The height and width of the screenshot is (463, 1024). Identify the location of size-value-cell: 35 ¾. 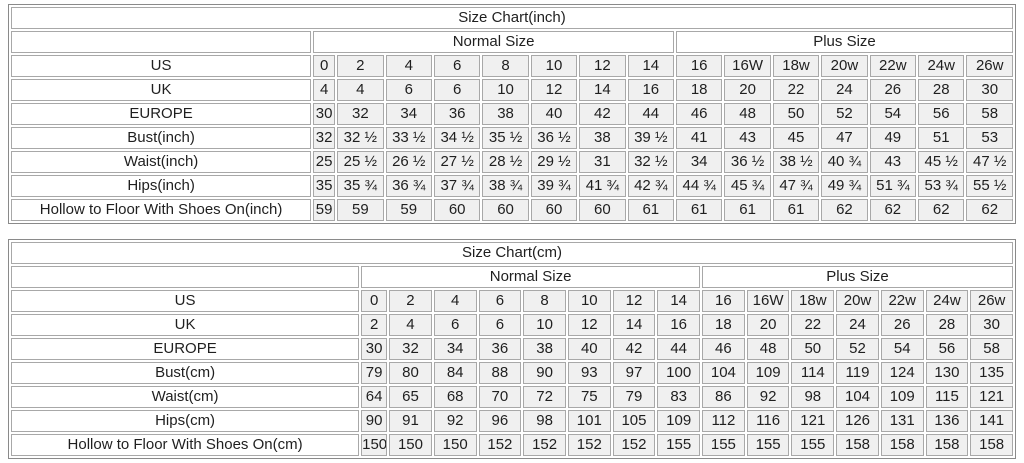
(360, 186).